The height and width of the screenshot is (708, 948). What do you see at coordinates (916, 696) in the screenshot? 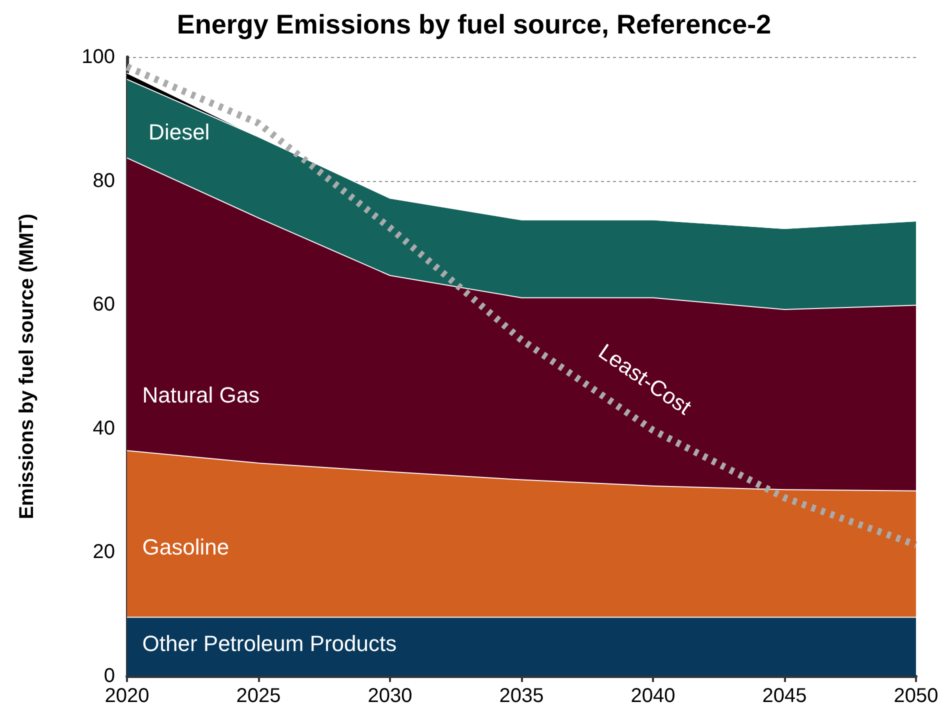
I see `x-tick-label: 2050` at bounding box center [916, 696].